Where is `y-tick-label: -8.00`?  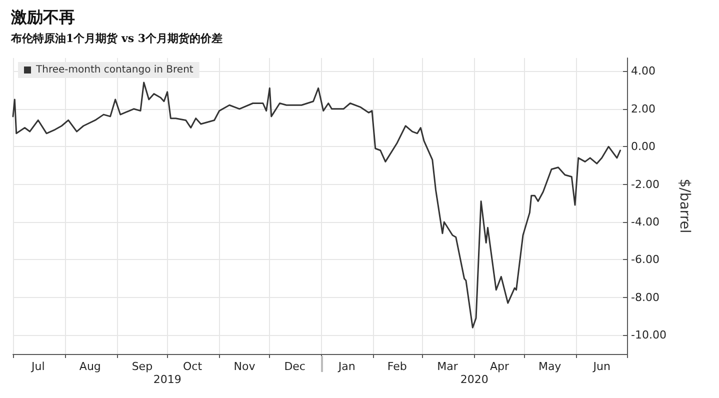
y-tick-label: -8.00 is located at coordinates (645, 297).